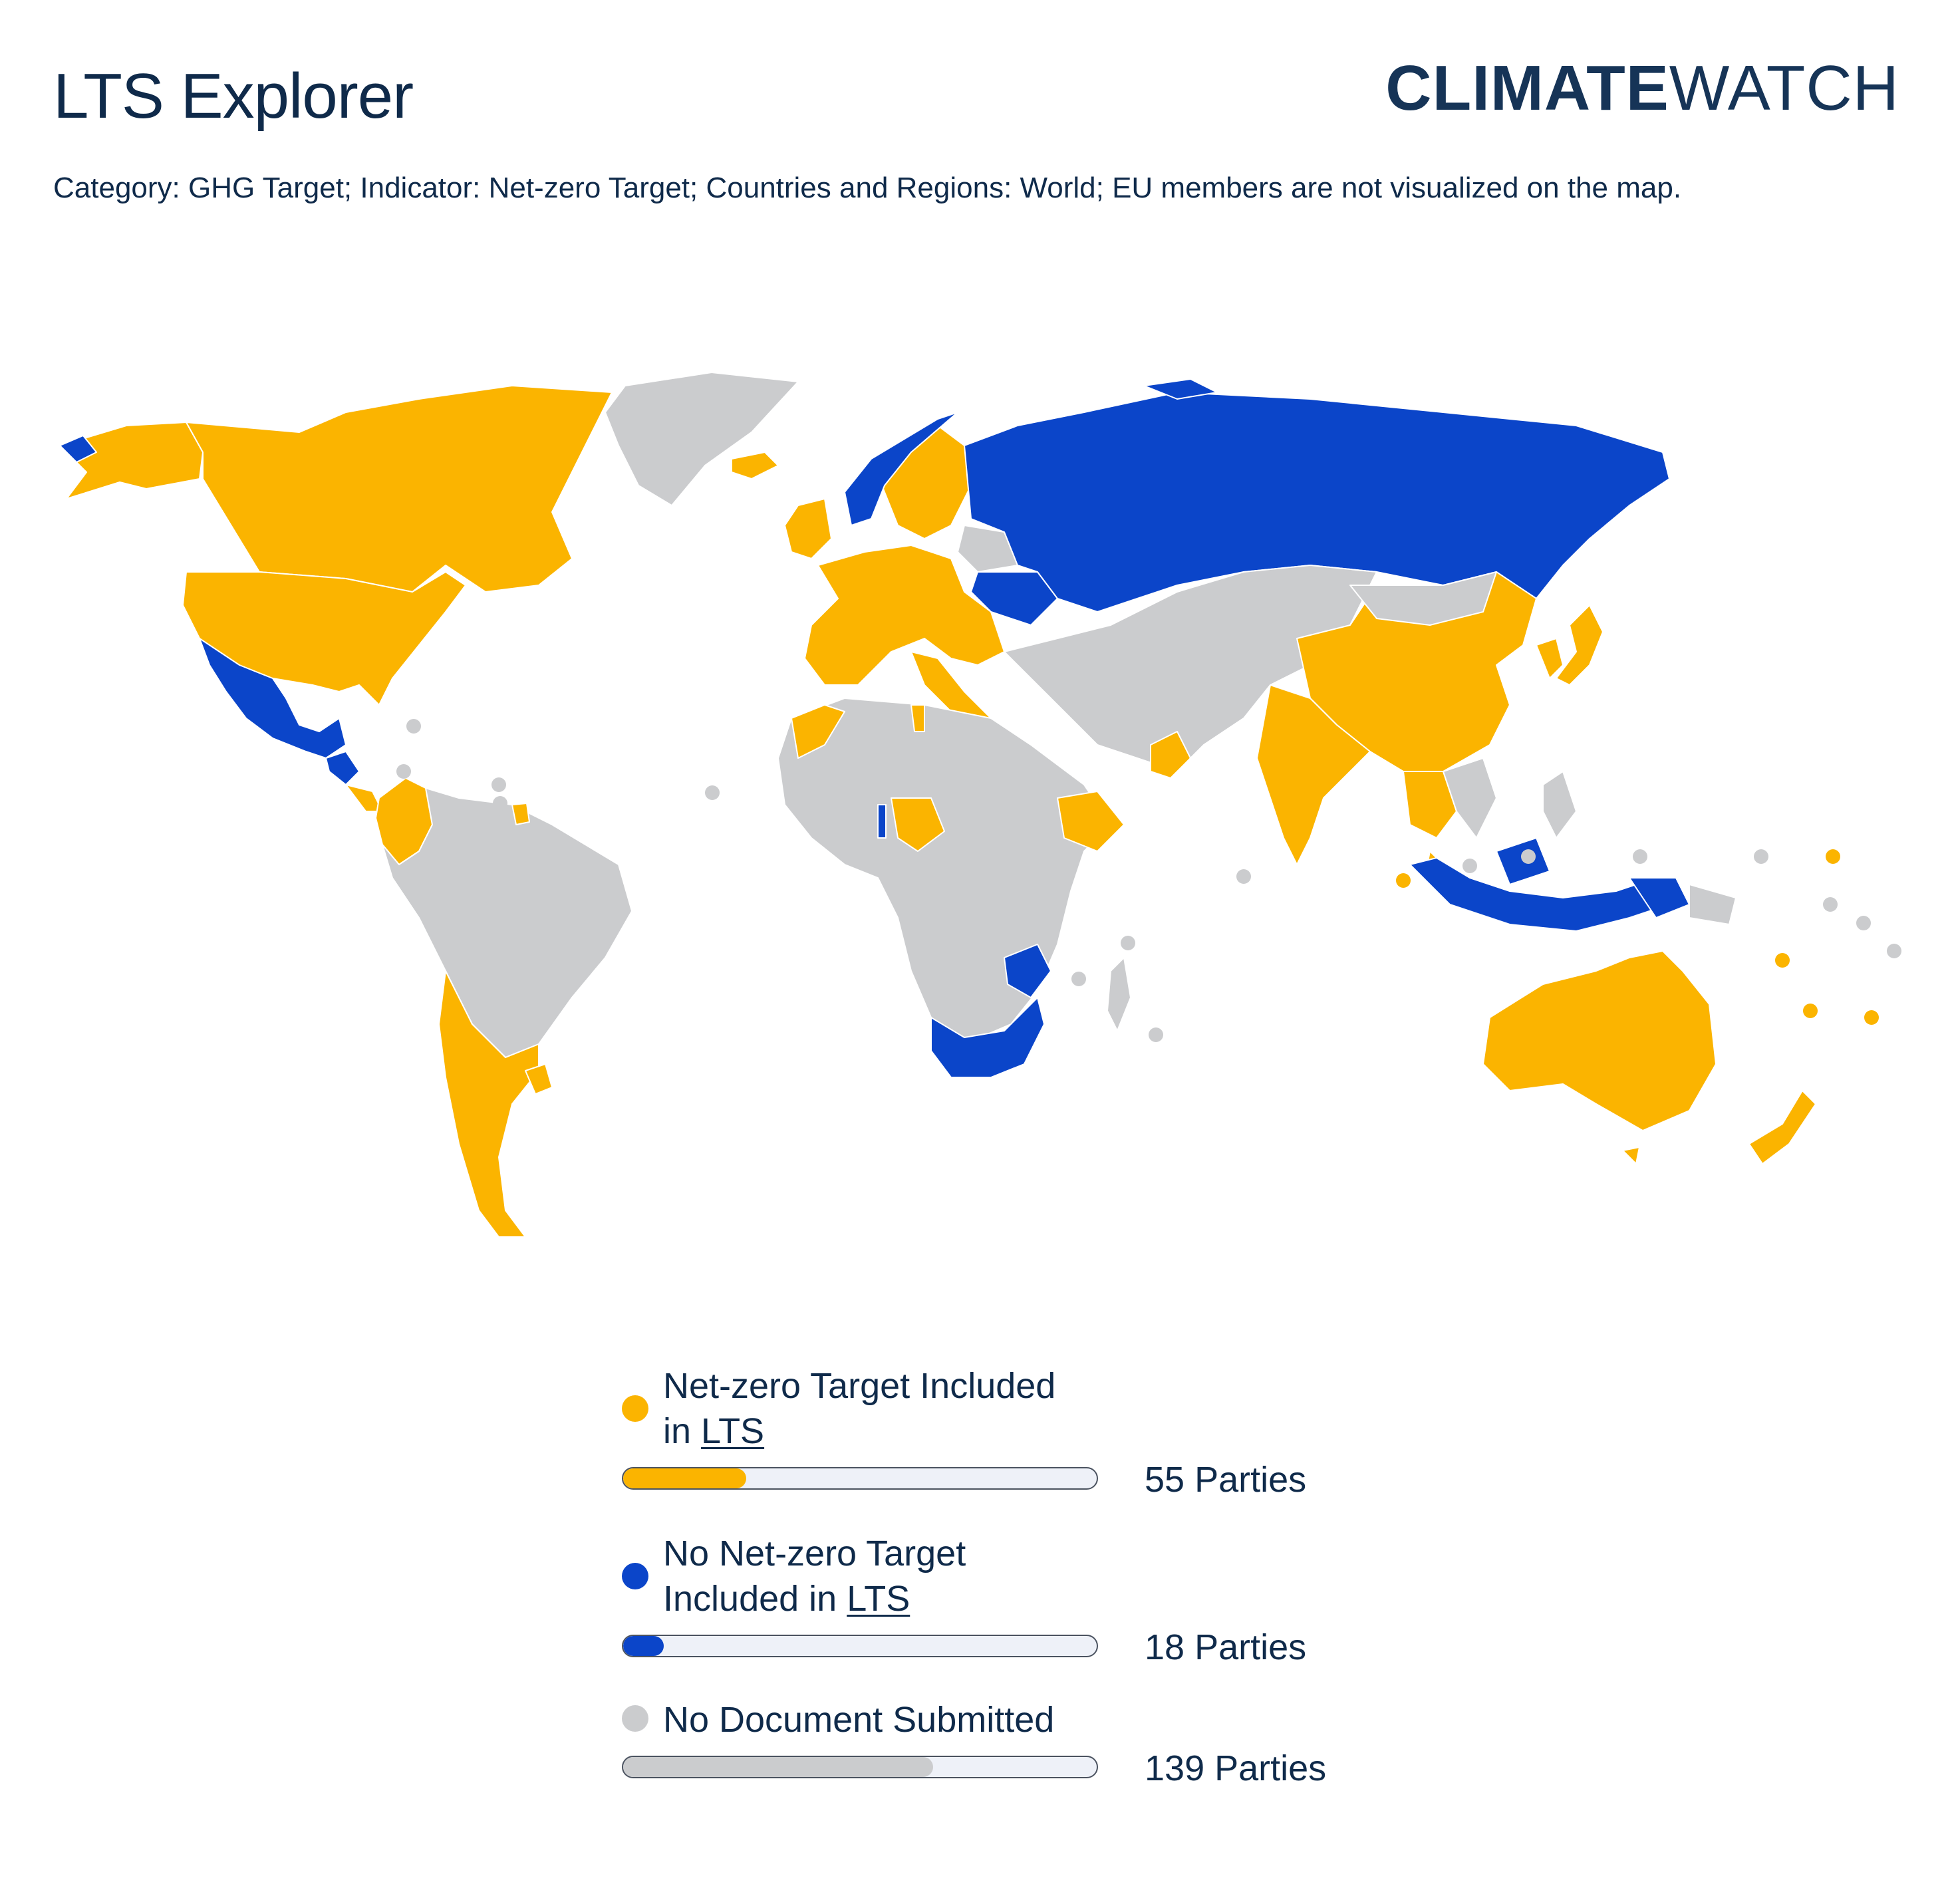 The height and width of the screenshot is (1904, 1950). Describe the element at coordinates (78, 449) in the screenshot. I see `country-alaska-tip` at that location.